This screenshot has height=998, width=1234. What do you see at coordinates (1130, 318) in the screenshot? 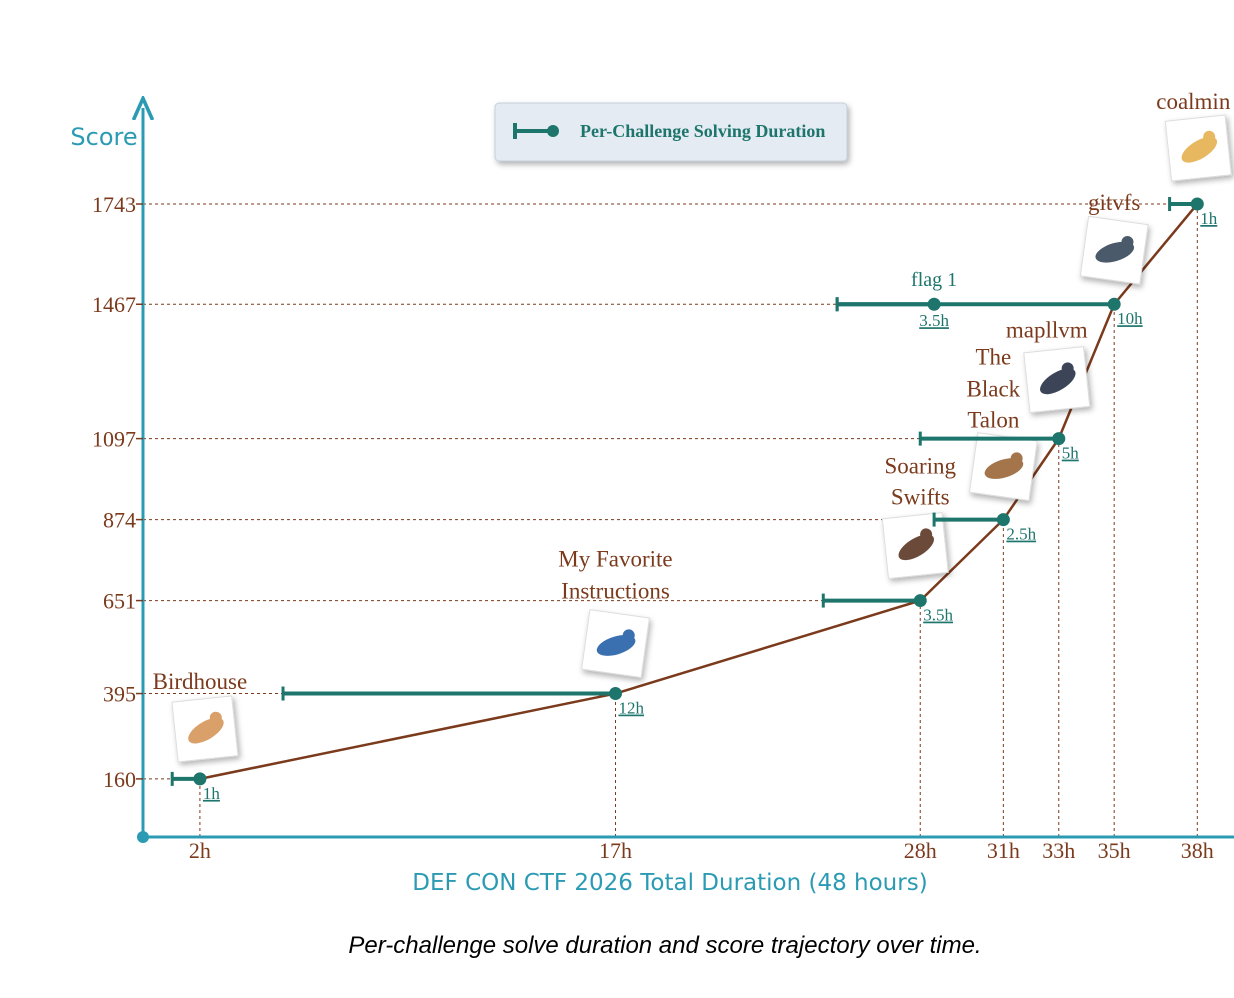
I see `duration-label: 10h` at bounding box center [1130, 318].